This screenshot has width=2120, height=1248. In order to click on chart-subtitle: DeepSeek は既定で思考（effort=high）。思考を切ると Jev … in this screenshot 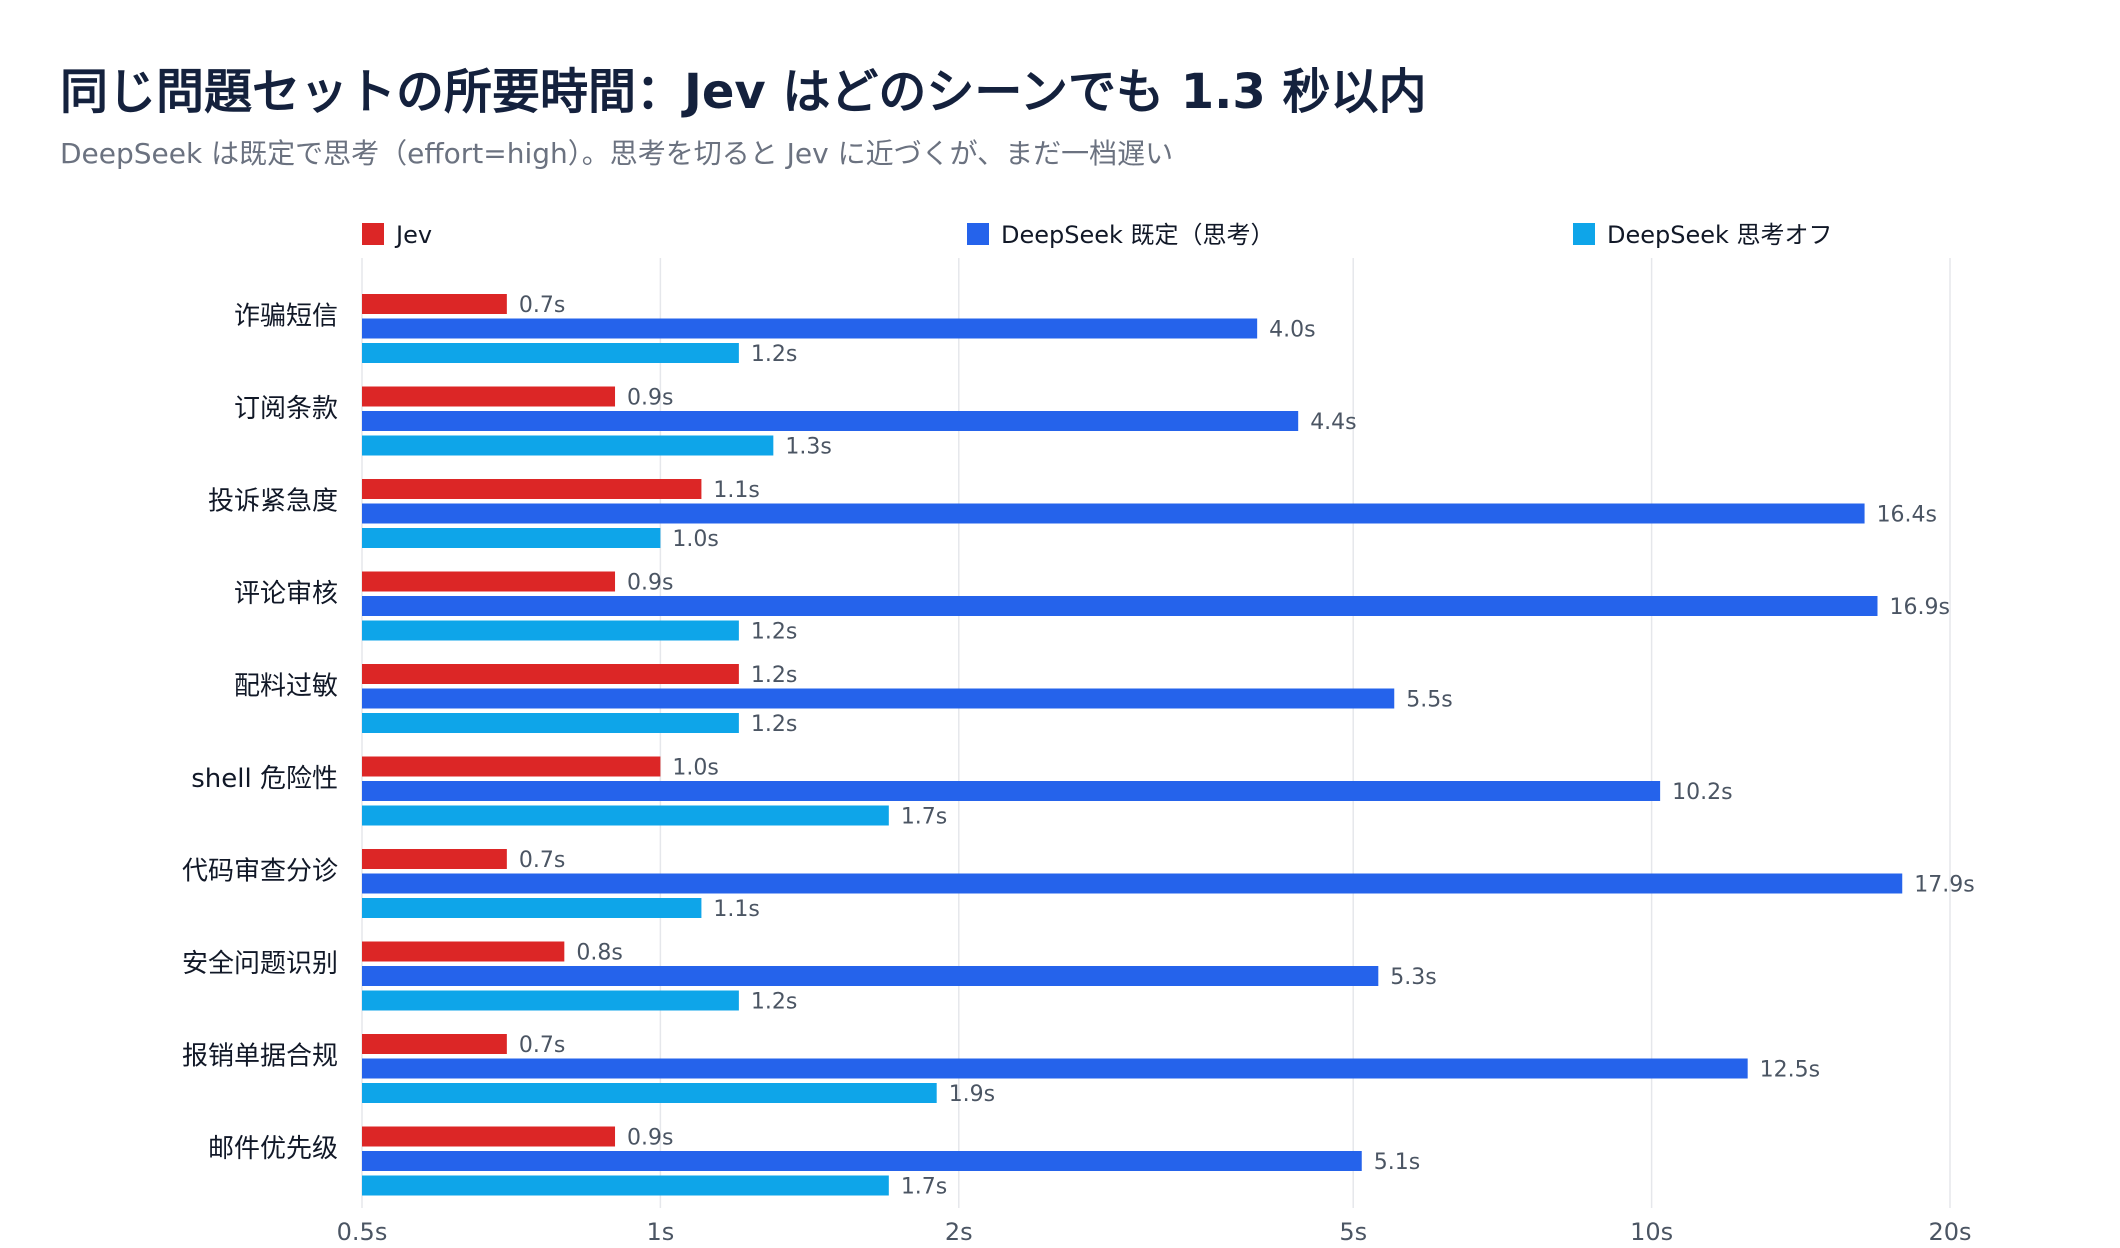, I will do `click(617, 153)`.